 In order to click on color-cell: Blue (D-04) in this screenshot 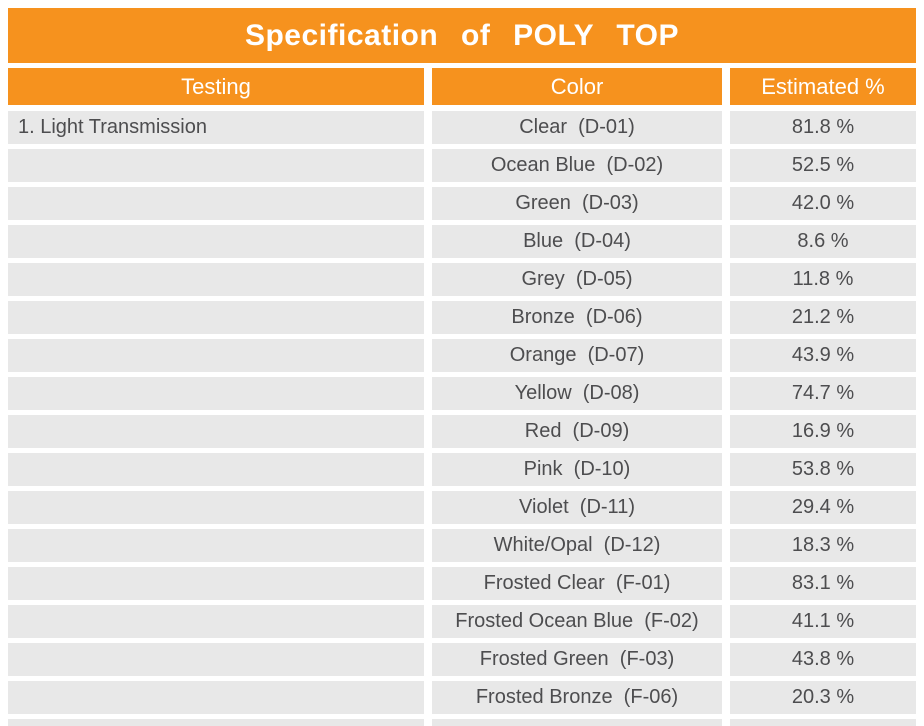, I will do `click(577, 241)`.